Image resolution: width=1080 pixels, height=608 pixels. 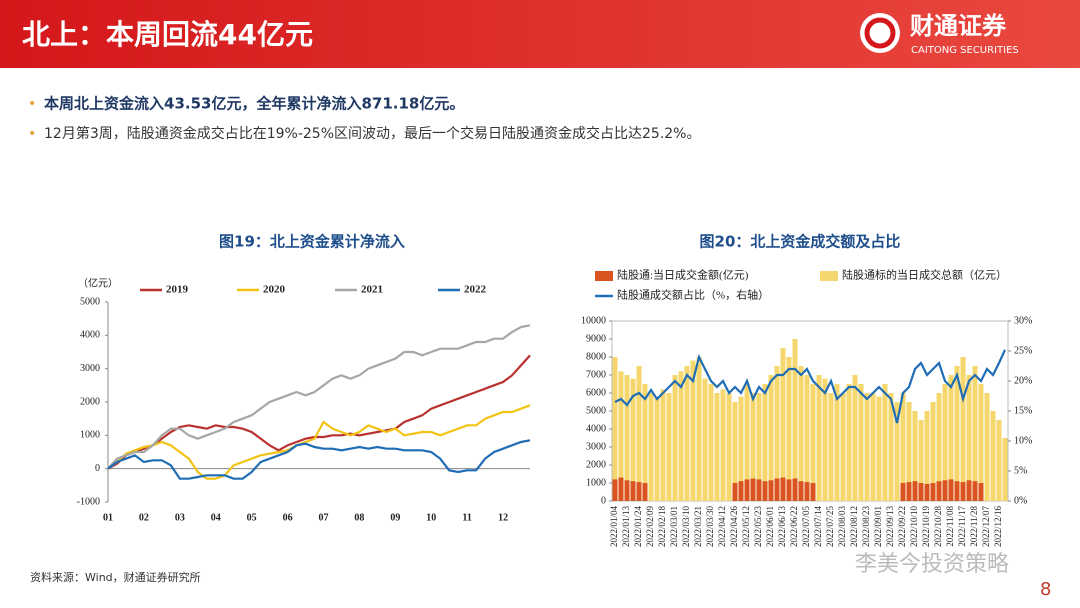 I want to click on watermark: 李美今投资策略, so click(x=932, y=564).